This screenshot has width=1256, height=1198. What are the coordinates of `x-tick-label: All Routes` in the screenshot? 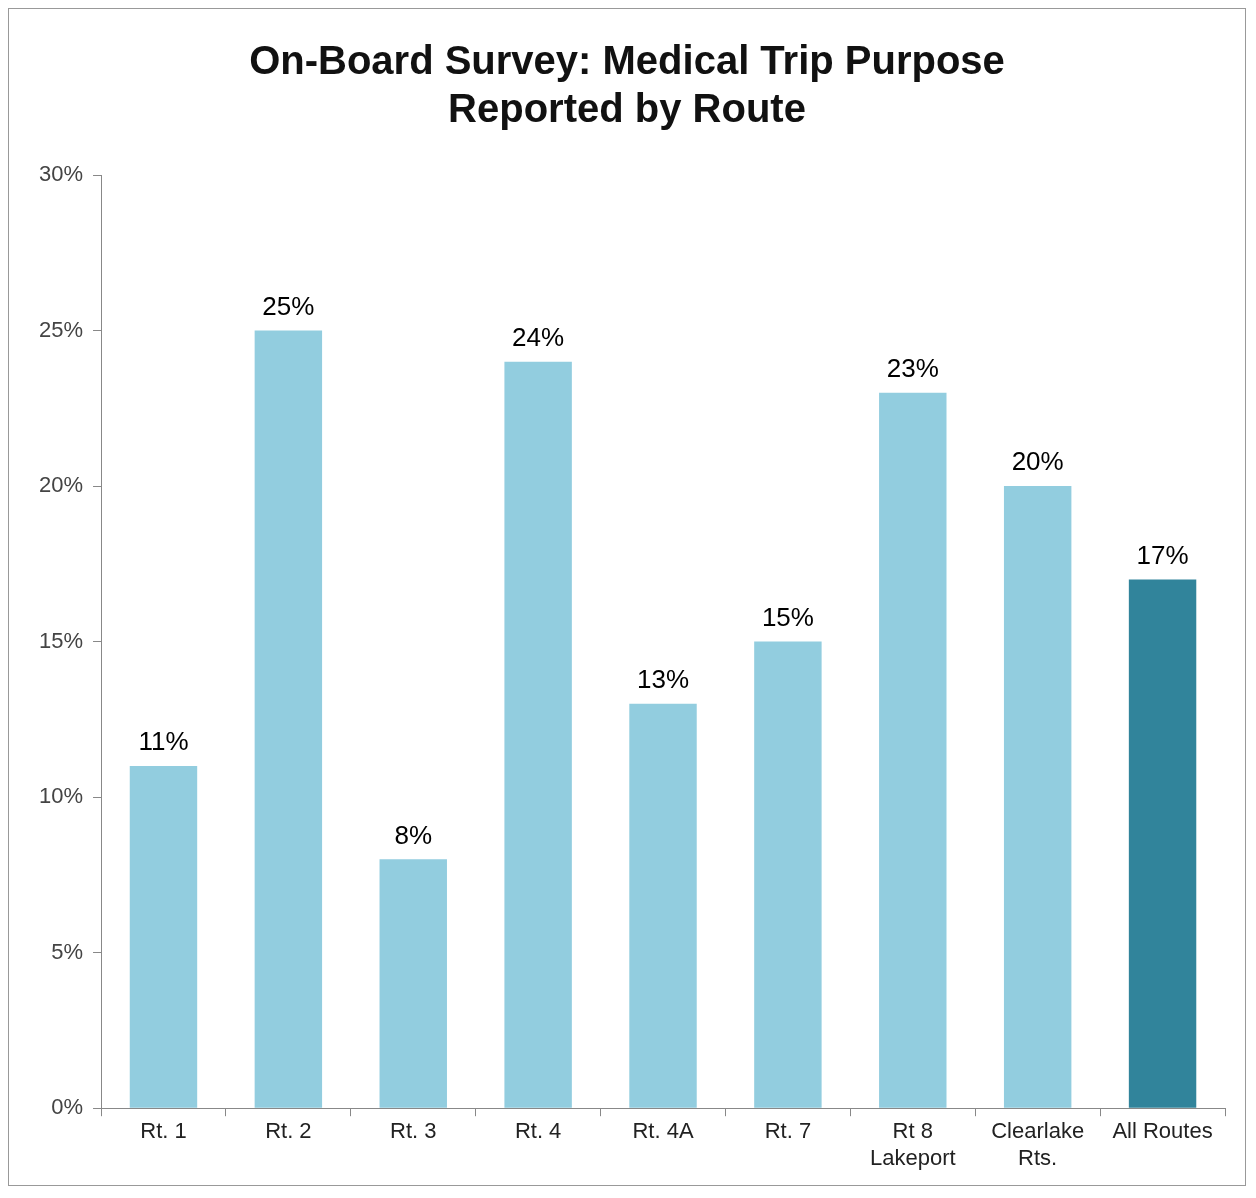 It's located at (1162, 1131).